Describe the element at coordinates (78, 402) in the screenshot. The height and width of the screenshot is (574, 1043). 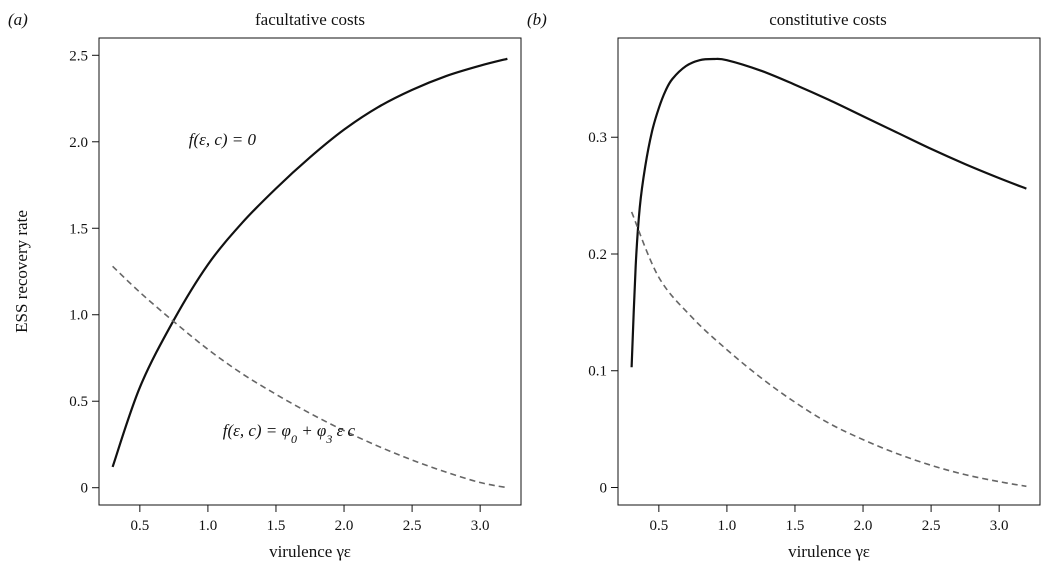
I see `y-tick-label: 0.5` at that location.